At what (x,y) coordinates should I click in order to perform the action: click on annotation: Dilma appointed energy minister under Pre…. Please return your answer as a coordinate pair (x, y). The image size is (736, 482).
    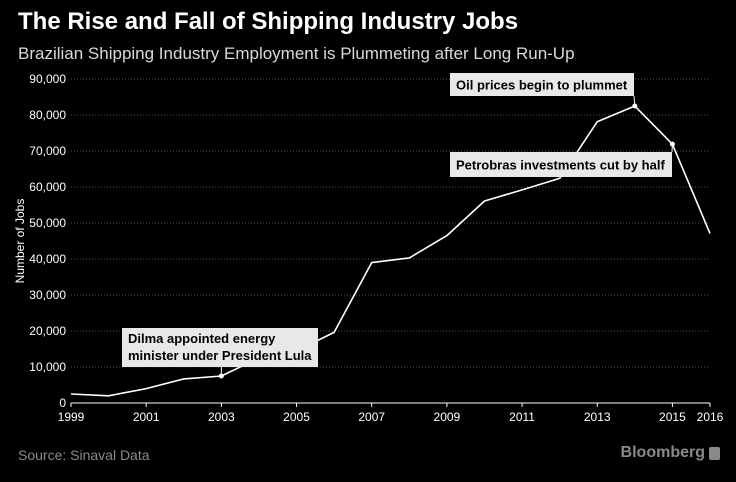
    Looking at the image, I should click on (220, 353).